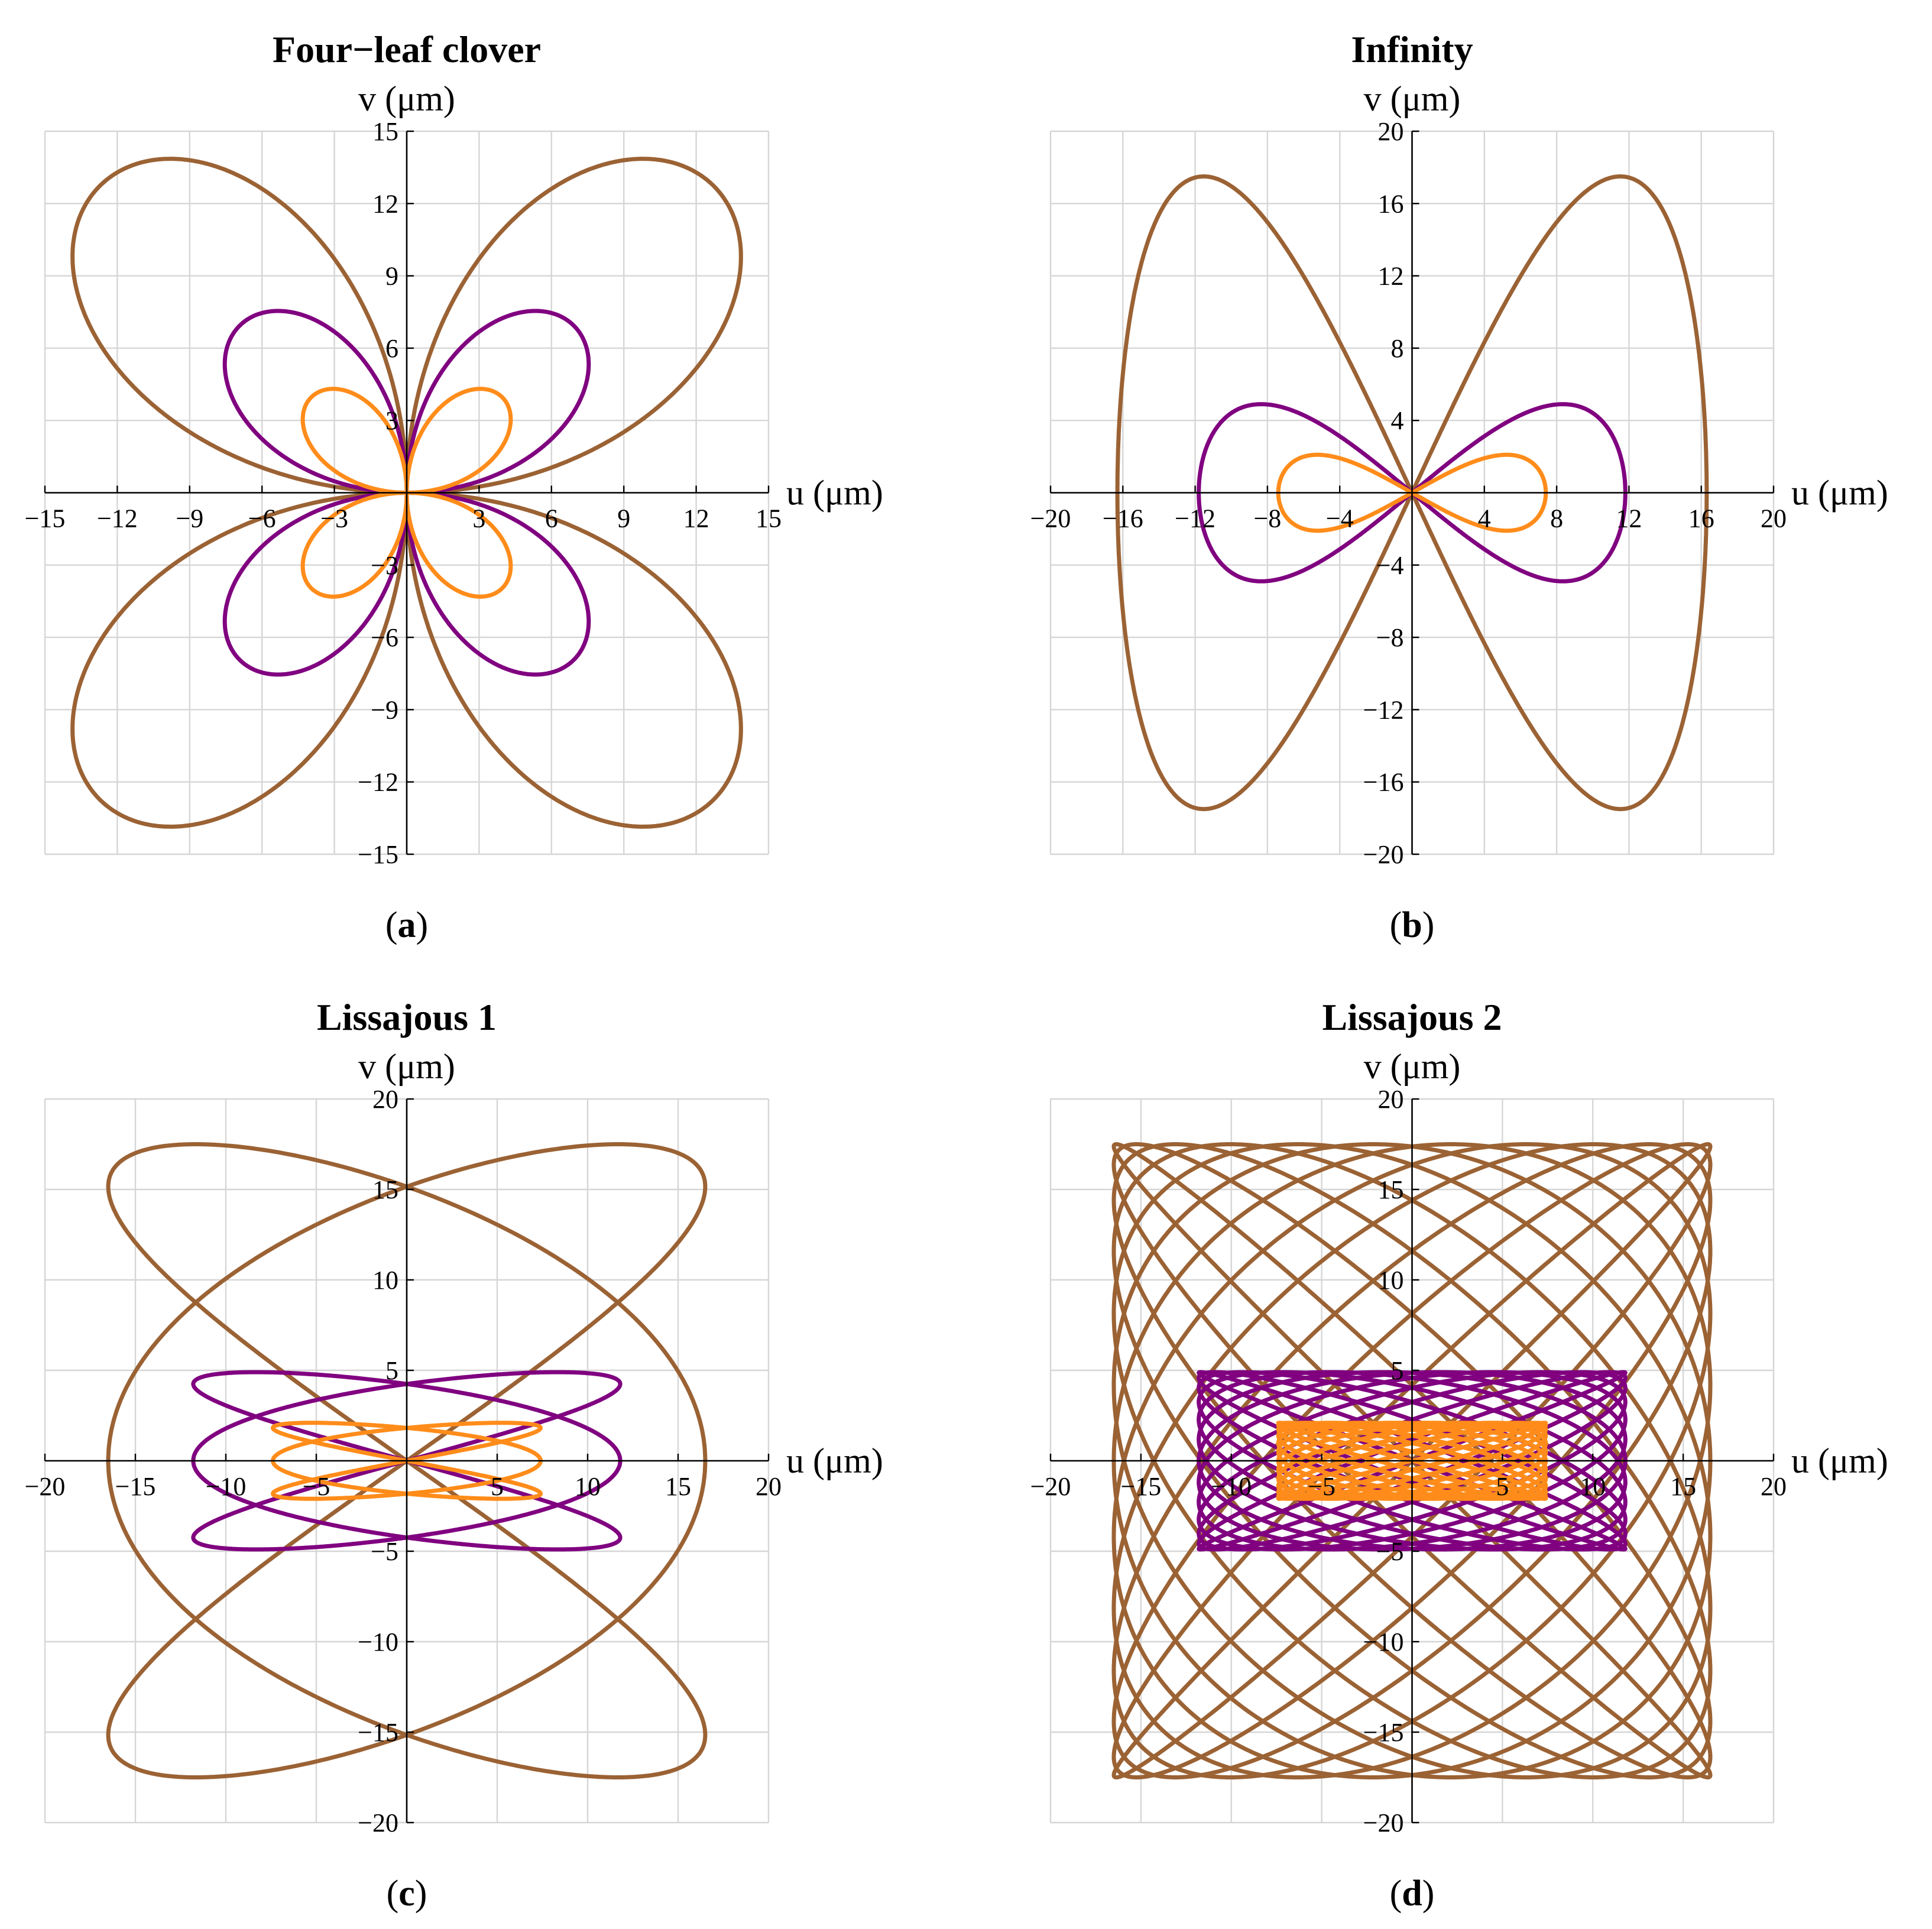  I want to click on panel-title: Lissajous 2, so click(1412, 1017).